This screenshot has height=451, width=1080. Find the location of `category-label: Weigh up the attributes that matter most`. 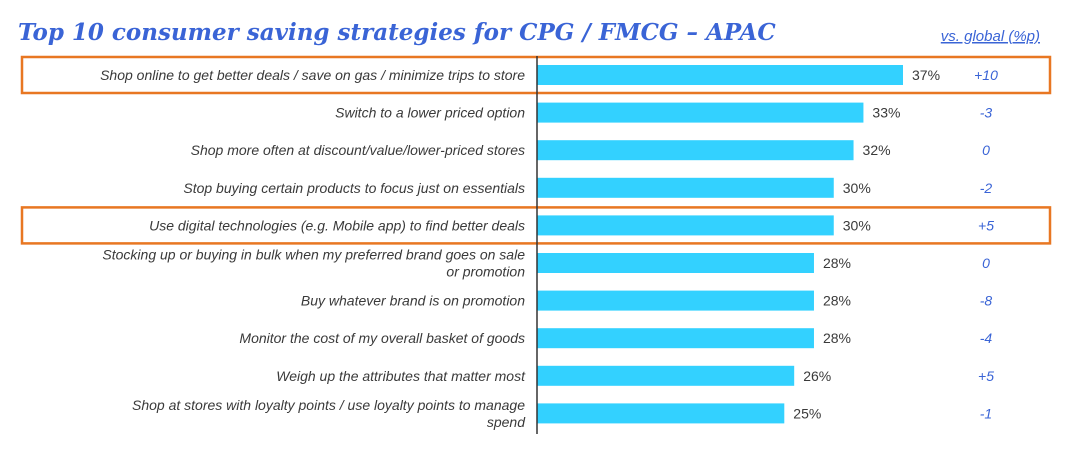

category-label: Weigh up the attributes that matter most is located at coordinates (401, 376).